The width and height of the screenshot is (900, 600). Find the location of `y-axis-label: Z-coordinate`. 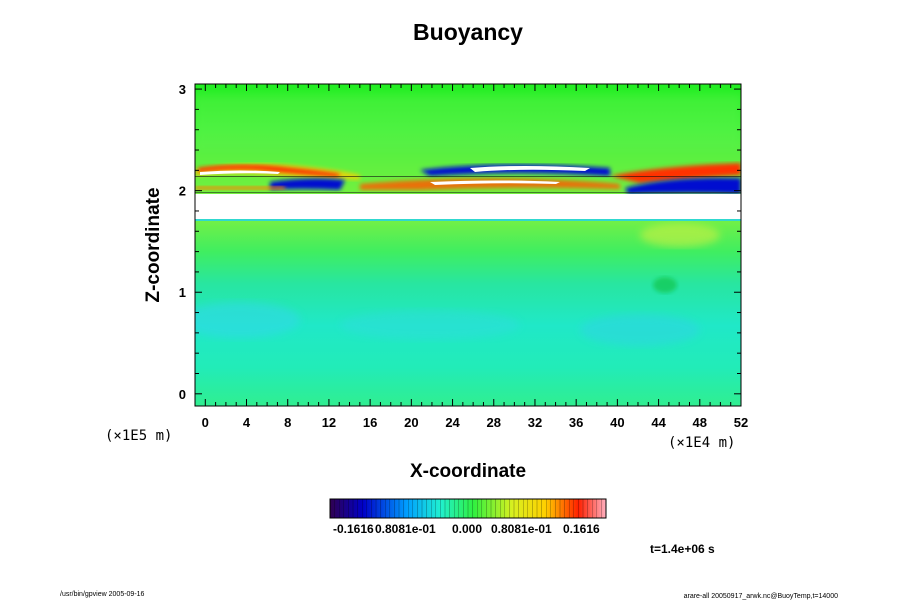

y-axis-label: Z-coordinate is located at coordinates (153, 244).